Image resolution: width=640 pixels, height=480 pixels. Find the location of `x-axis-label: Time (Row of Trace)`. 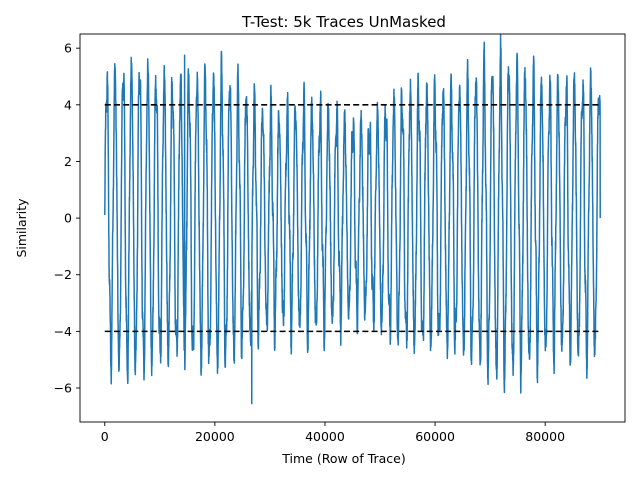

x-axis-label: Time (Row of Trace) is located at coordinates (343, 458).